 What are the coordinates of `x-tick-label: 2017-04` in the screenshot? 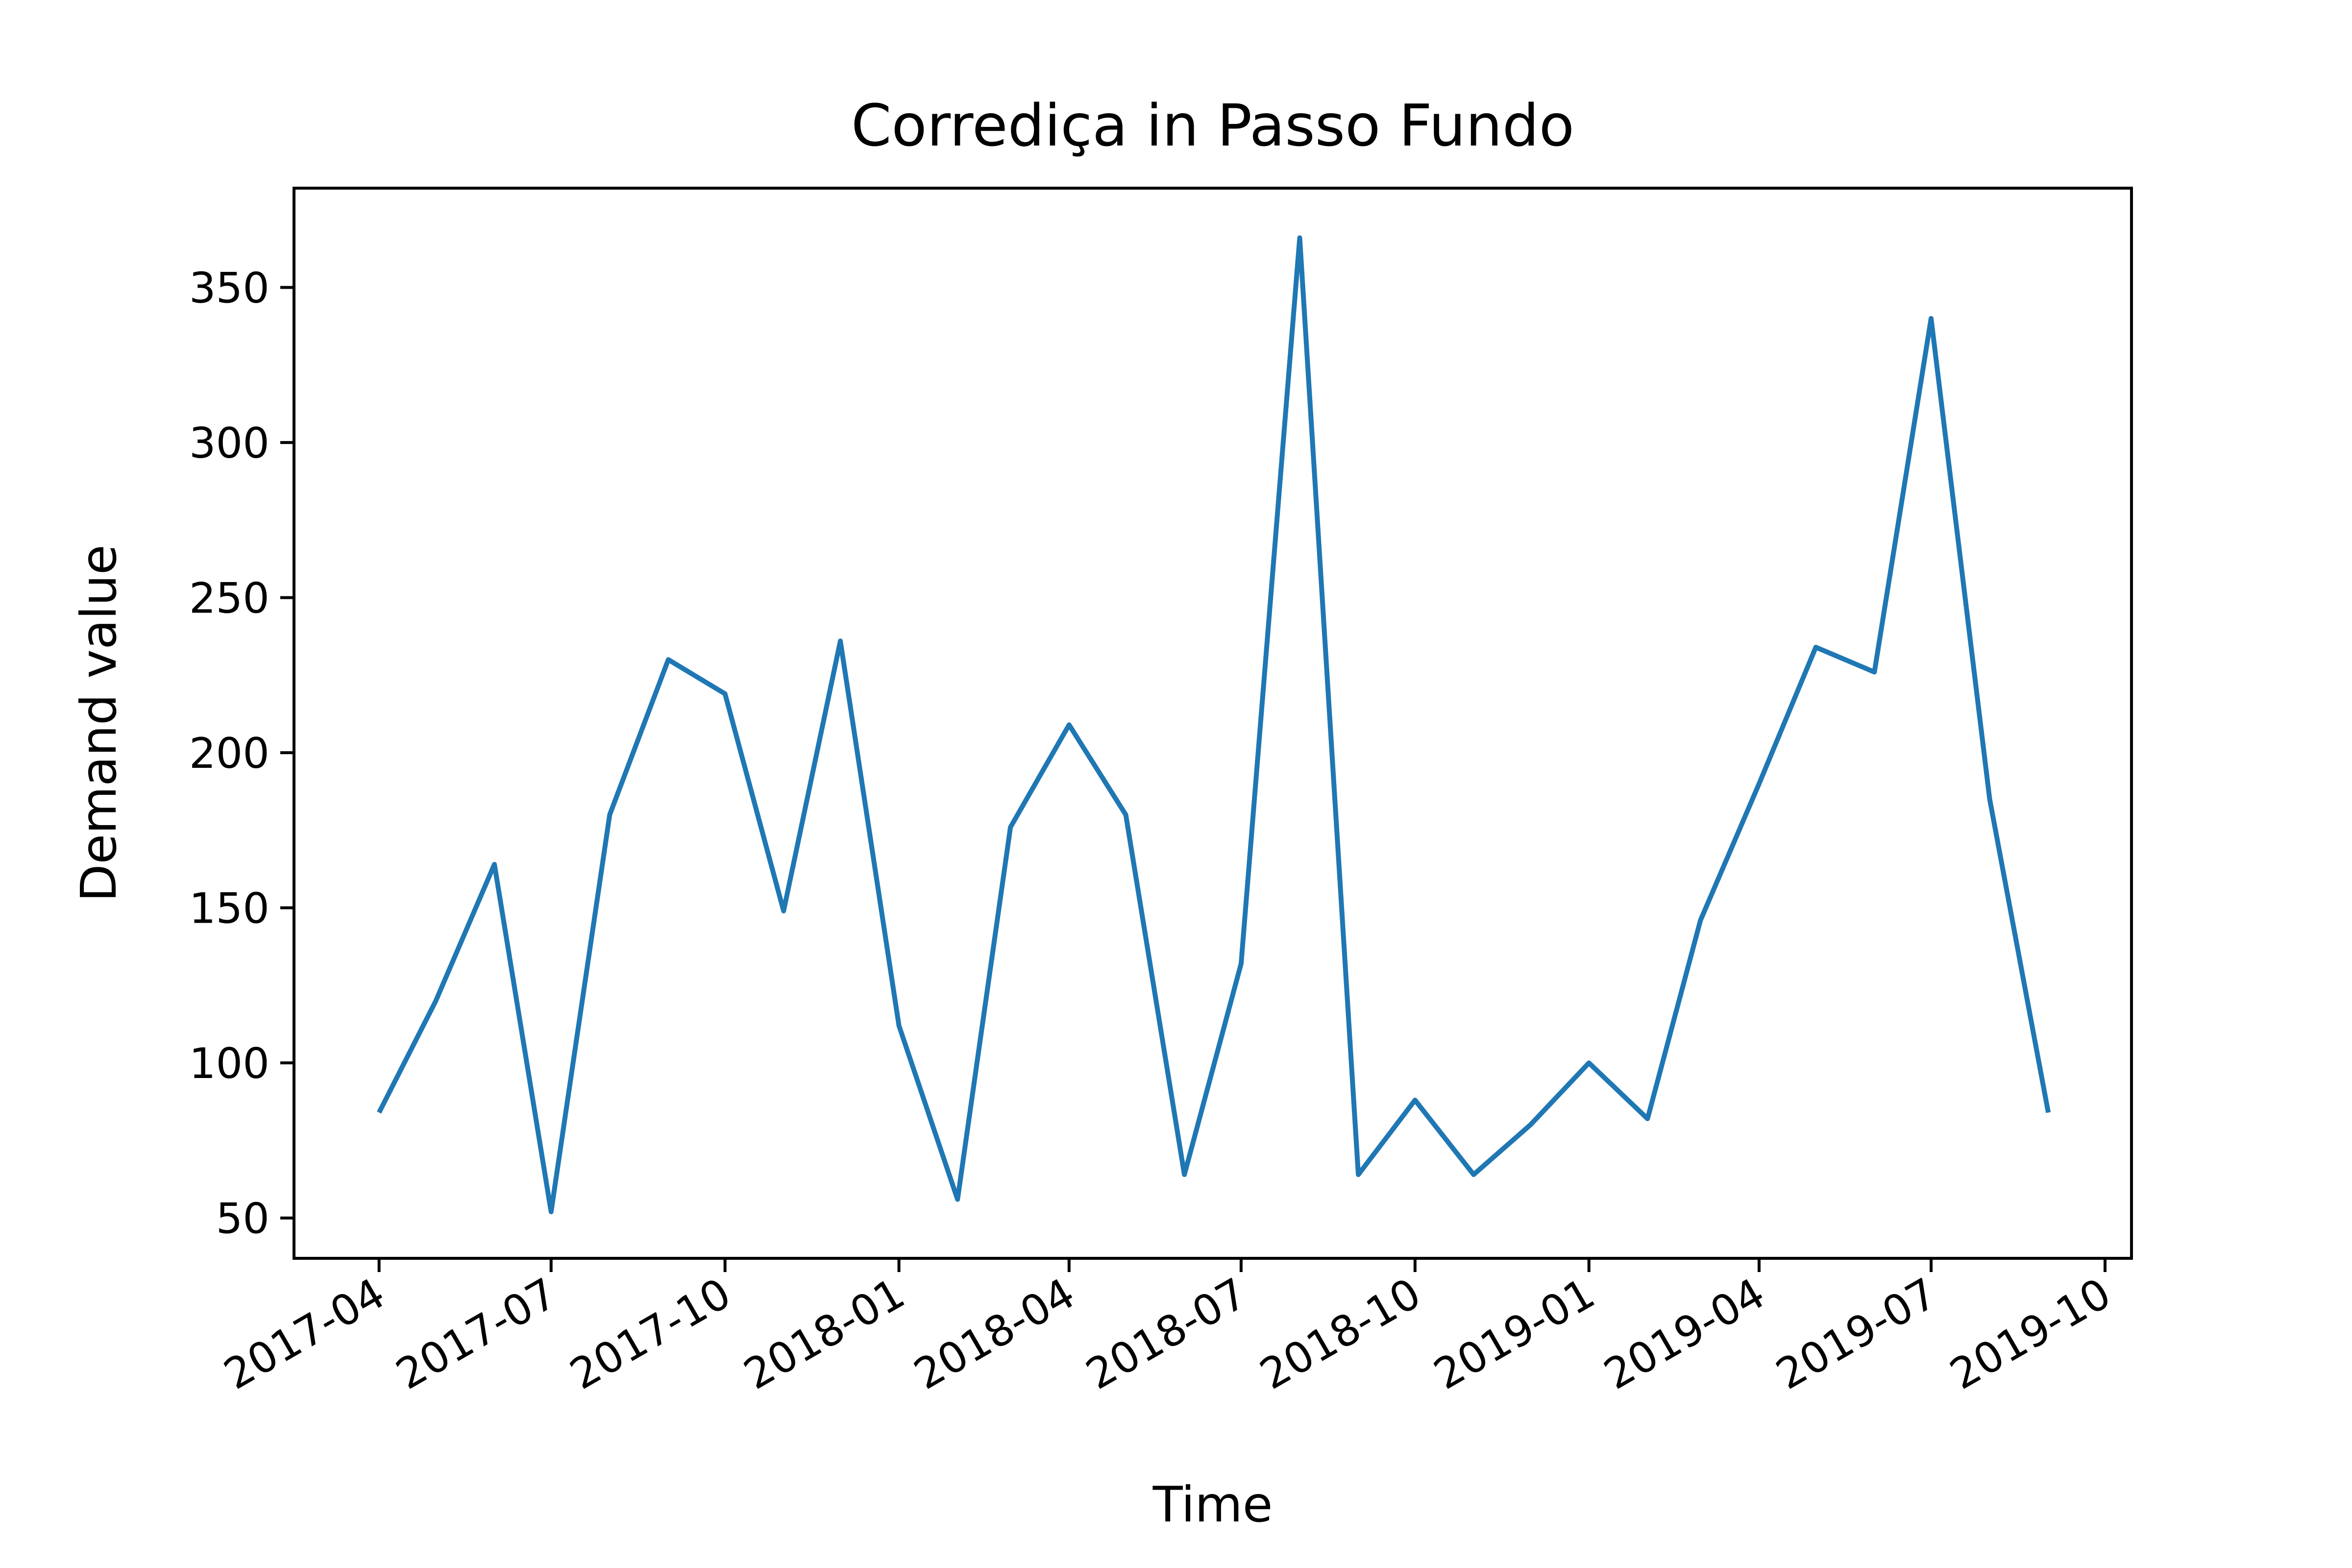 It's located at (304, 1334).